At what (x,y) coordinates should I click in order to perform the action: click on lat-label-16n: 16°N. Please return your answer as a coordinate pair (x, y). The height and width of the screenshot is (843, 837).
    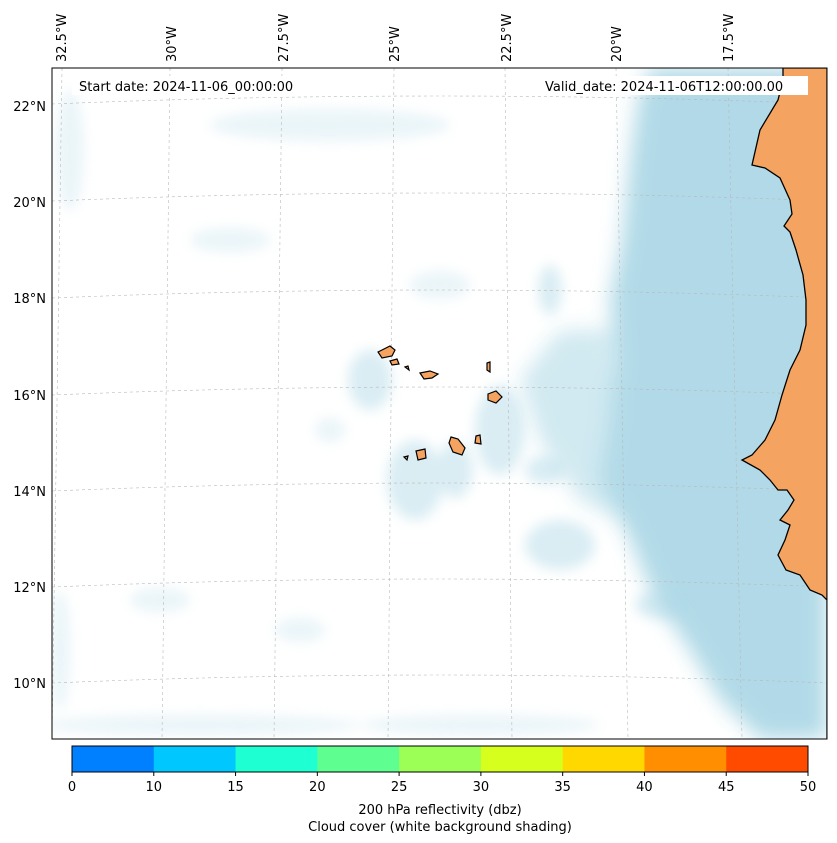
    Looking at the image, I should click on (29, 396).